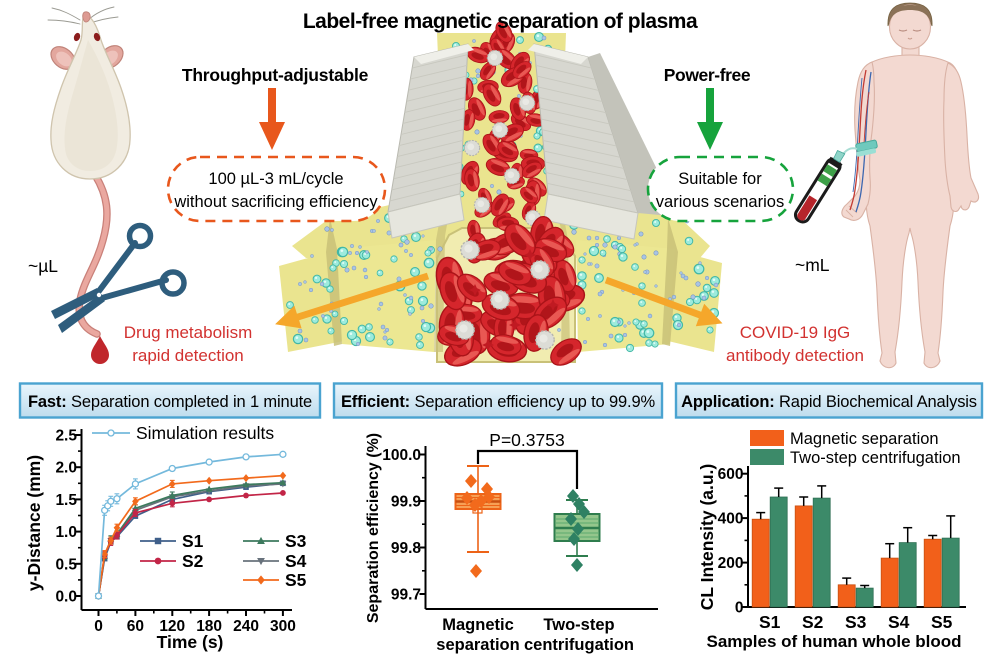 This screenshot has height=658, width=998. Describe the element at coordinates (720, 202) in the screenshot. I see `svg-text: various scenarios` at that location.